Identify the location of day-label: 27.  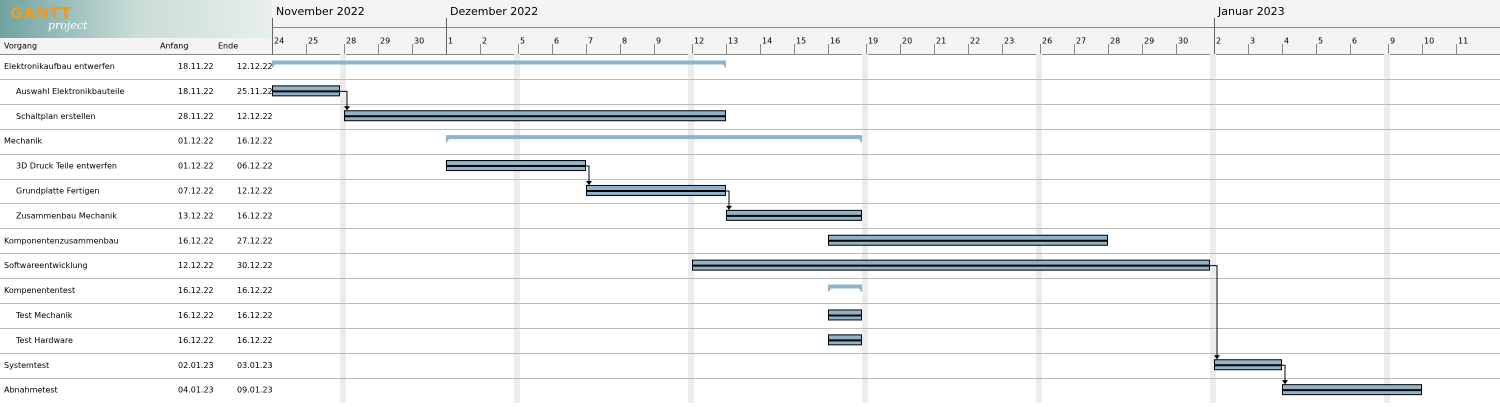
(1081, 41).